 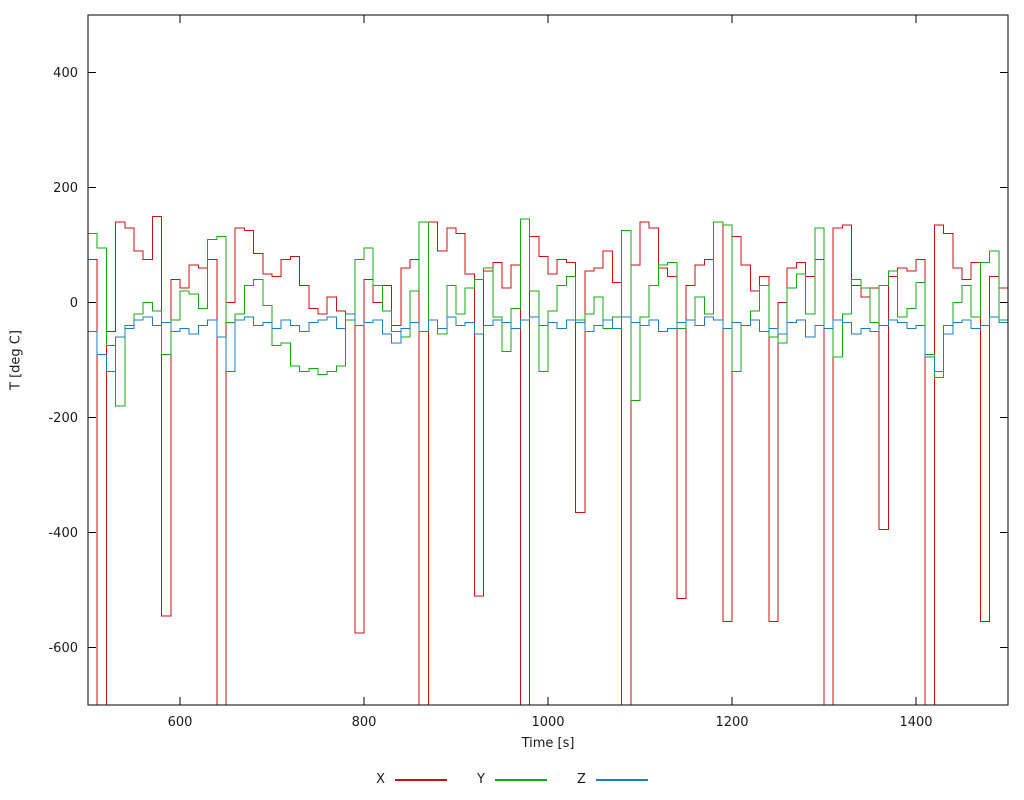 I want to click on svg-text: -400, so click(x=63, y=533).